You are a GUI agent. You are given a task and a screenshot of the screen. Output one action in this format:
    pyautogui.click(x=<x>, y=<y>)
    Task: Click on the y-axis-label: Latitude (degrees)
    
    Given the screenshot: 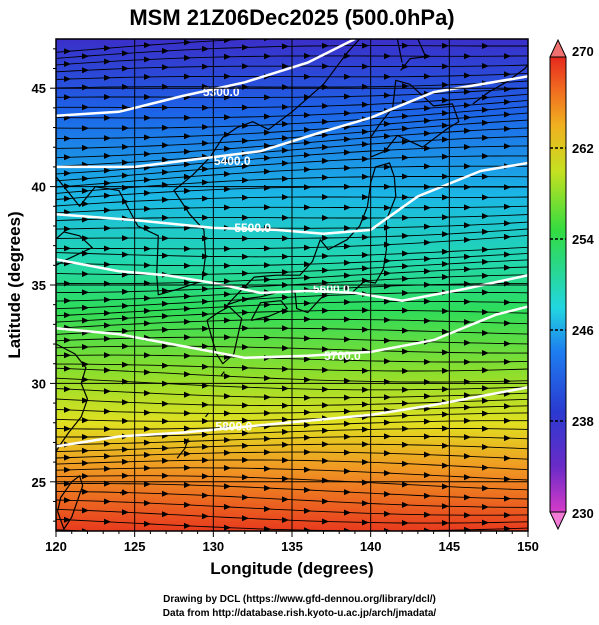 What is the action you would take?
    pyautogui.click(x=14, y=284)
    